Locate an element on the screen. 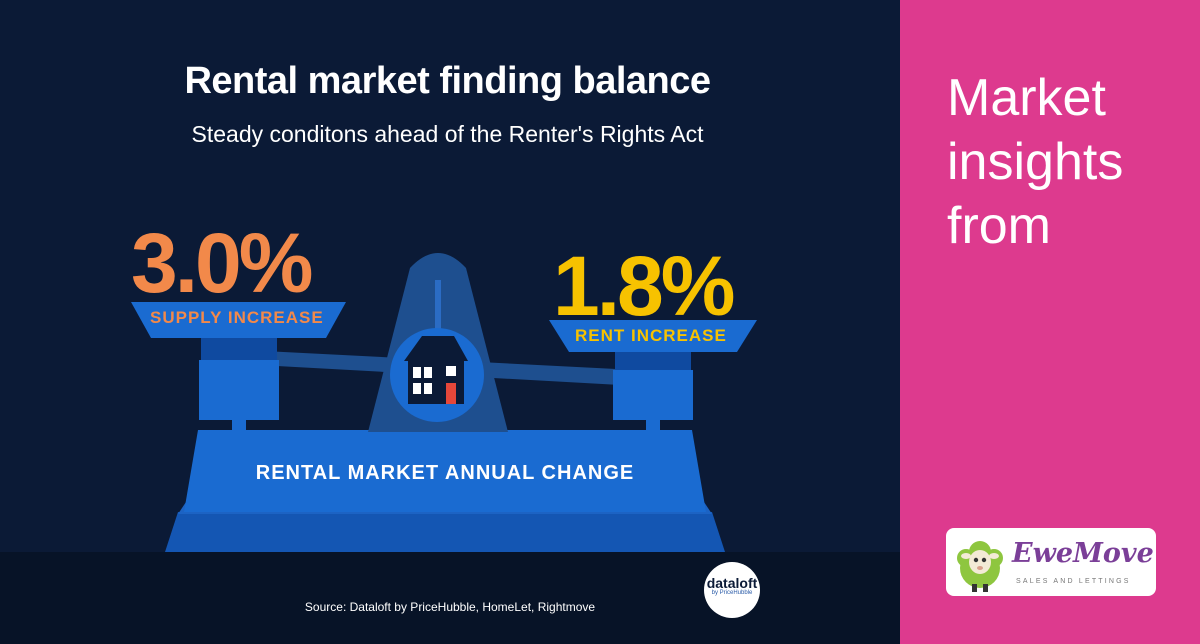  dataloft-logo: dataloft by PriceHubble is located at coordinates (732, 590).